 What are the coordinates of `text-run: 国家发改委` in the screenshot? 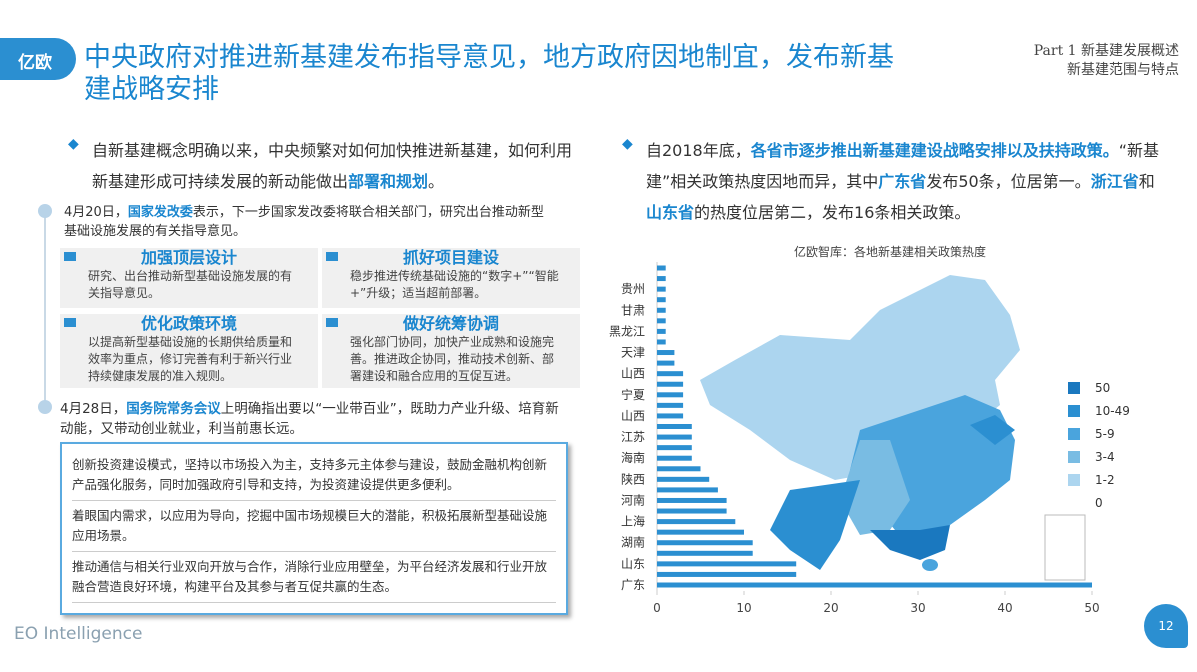 It's located at (160, 212).